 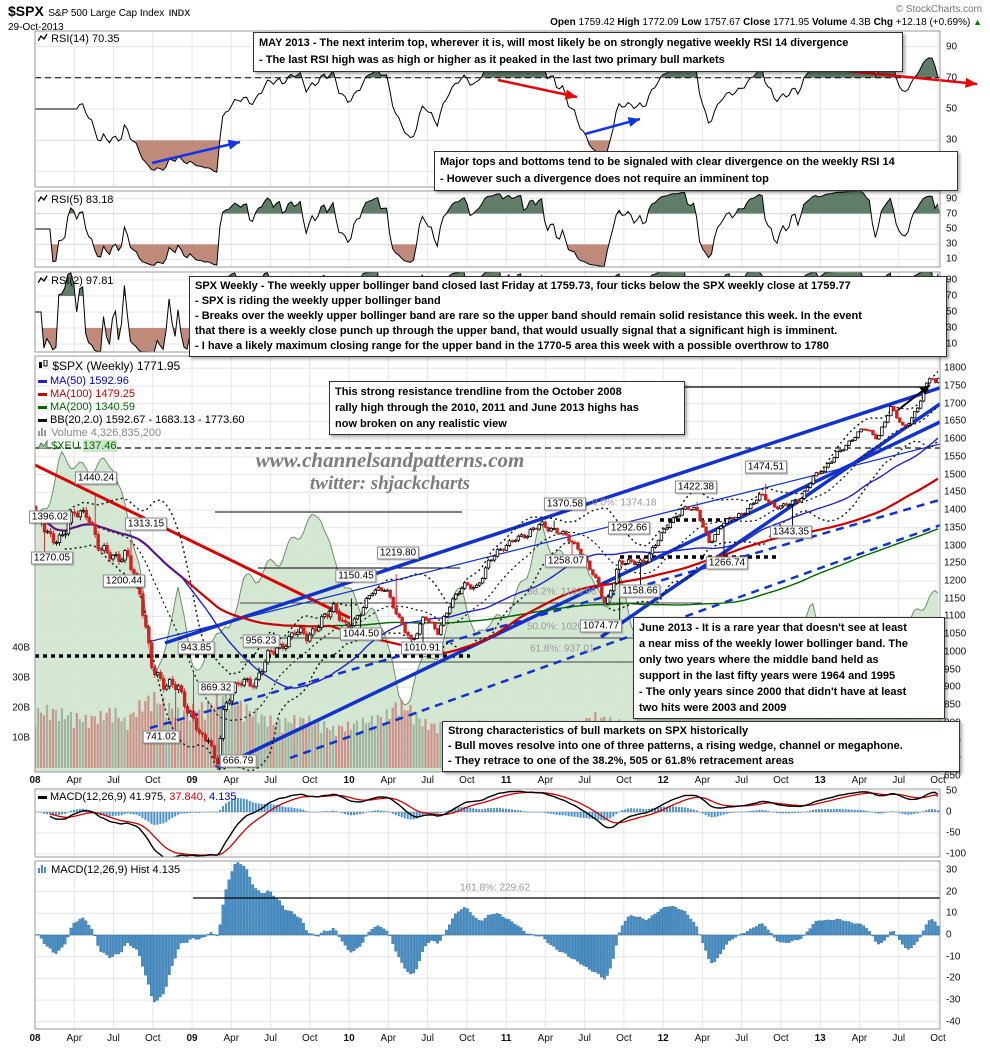 What do you see at coordinates (601, 626) in the screenshot?
I see `pivot-label: 1074.77` at bounding box center [601, 626].